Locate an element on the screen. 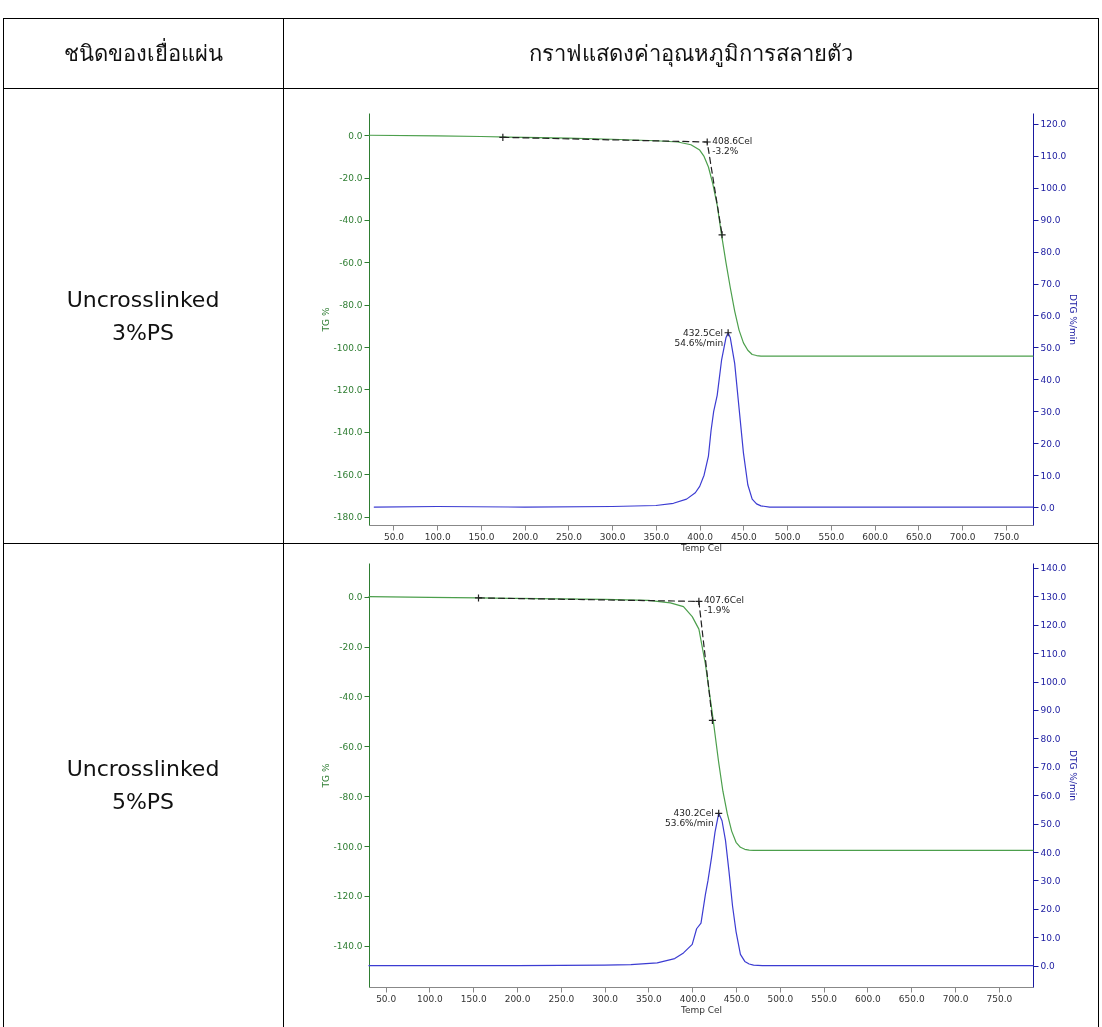 The height and width of the screenshot is (1027, 1102). text: Uncrosslinked 5%PS is located at coordinates (143, 785).